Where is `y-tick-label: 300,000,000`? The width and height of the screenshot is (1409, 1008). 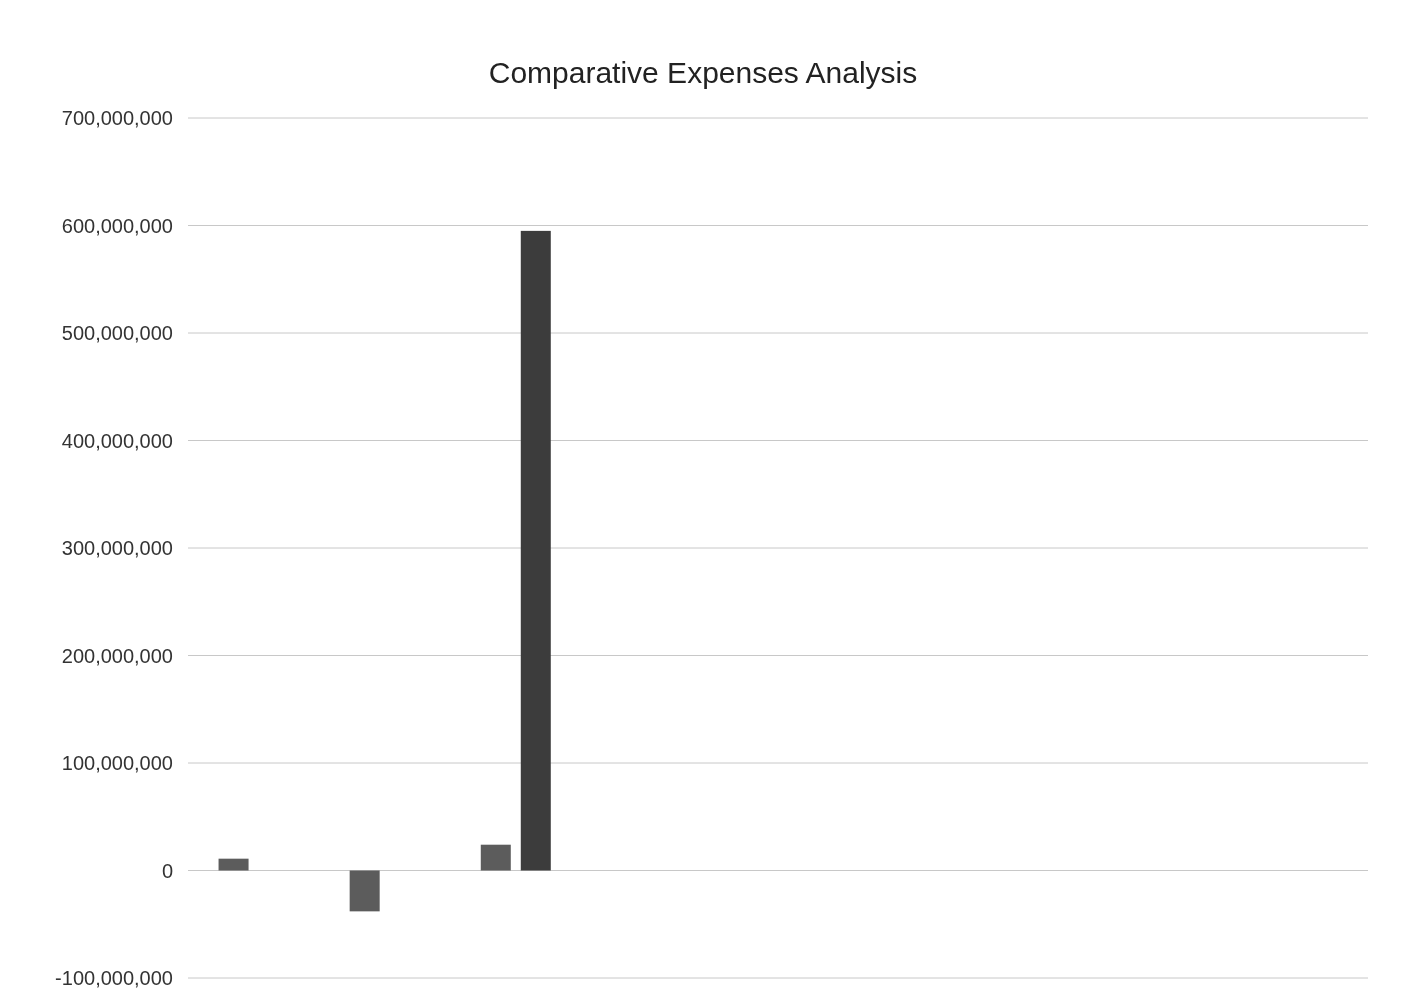
y-tick-label: 300,000,000 is located at coordinates (117, 548).